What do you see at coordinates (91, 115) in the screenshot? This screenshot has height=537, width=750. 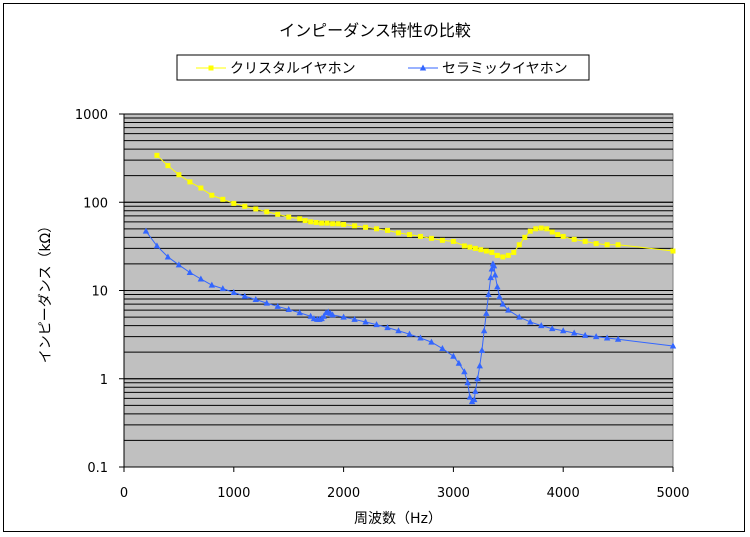 I see `y-tick-label: 1000` at bounding box center [91, 115].